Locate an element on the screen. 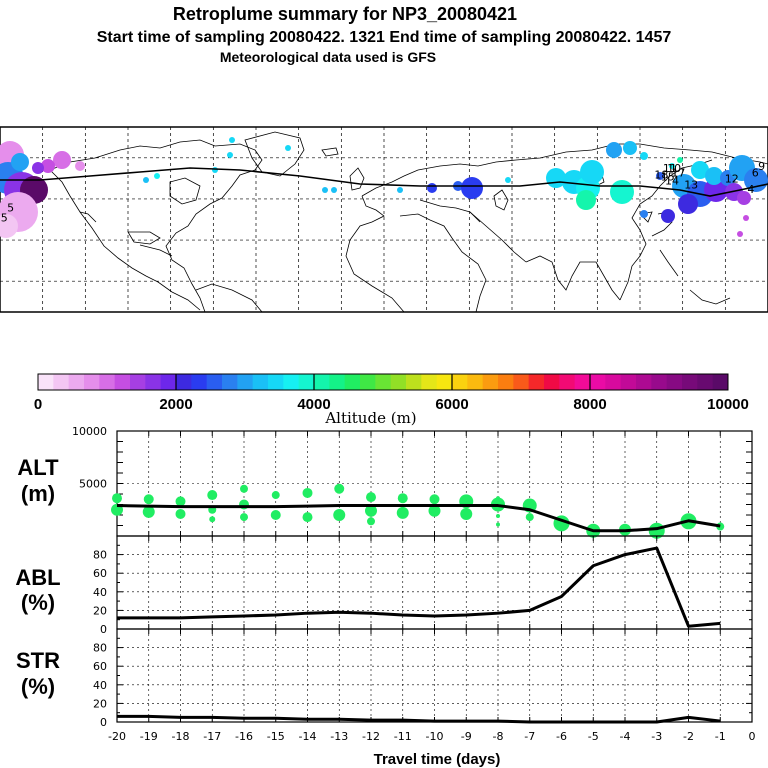 The image size is (768, 768). figure-title: Retroplume summary for NP3_20080421 is located at coordinates (345, 14).